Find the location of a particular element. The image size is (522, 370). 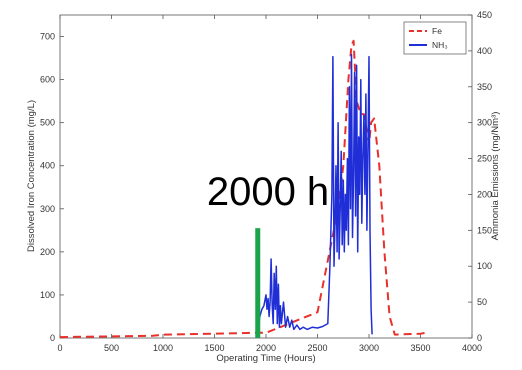

legend-fe-label: Fe is located at coordinates (437, 31).